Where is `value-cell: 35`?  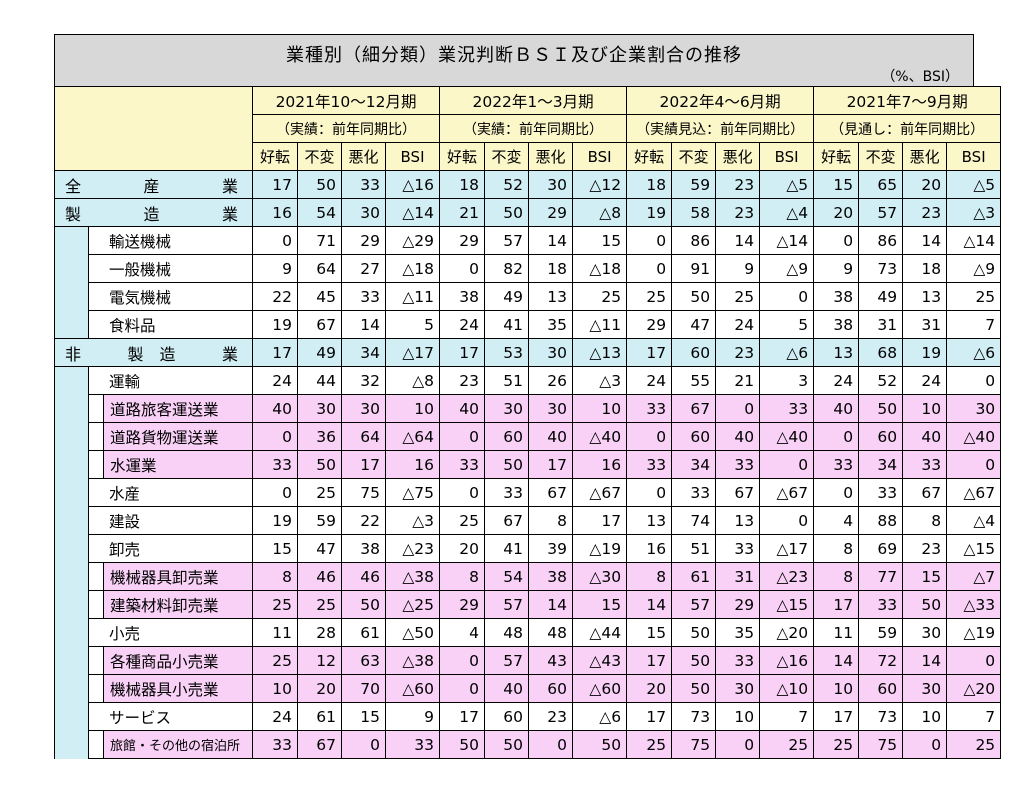 value-cell: 35 is located at coordinates (738, 632).